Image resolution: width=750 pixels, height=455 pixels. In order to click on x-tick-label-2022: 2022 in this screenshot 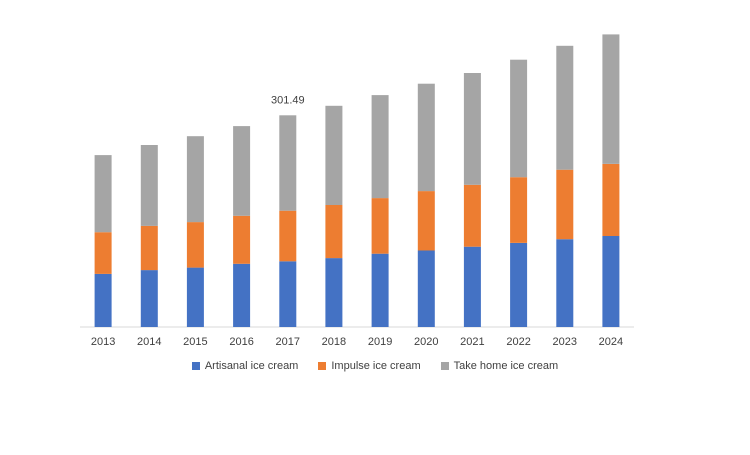, I will do `click(518, 342)`.